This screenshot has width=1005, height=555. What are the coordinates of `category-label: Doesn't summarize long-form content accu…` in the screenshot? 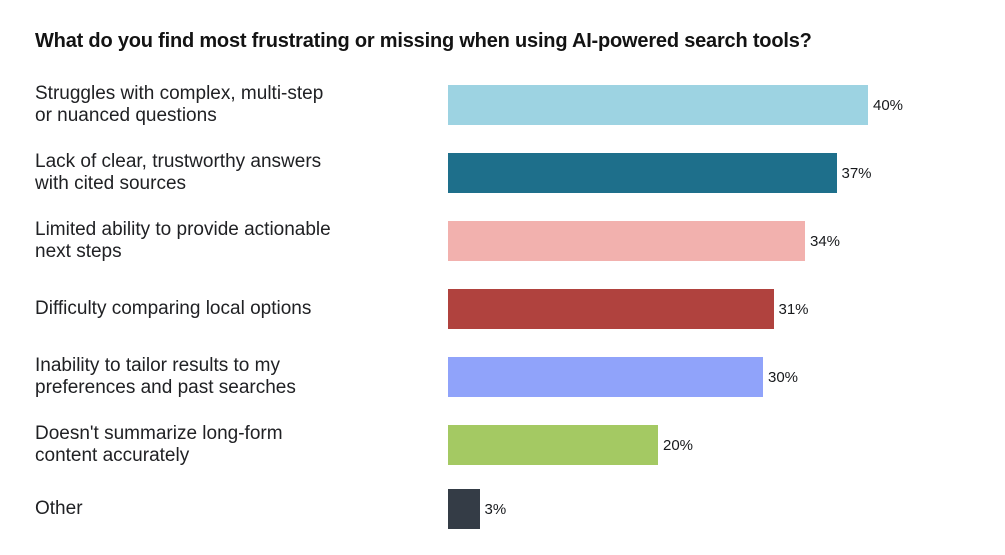 It's located at (159, 444).